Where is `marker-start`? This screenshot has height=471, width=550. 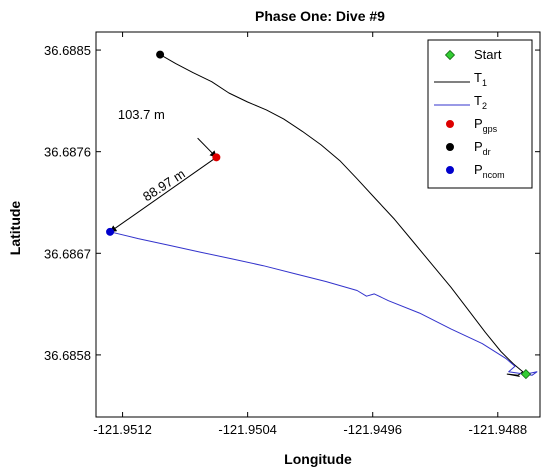 marker-start is located at coordinates (525, 374).